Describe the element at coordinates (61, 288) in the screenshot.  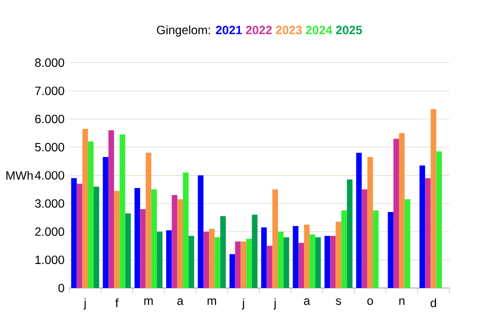
I see `y-tick-label: 0` at that location.